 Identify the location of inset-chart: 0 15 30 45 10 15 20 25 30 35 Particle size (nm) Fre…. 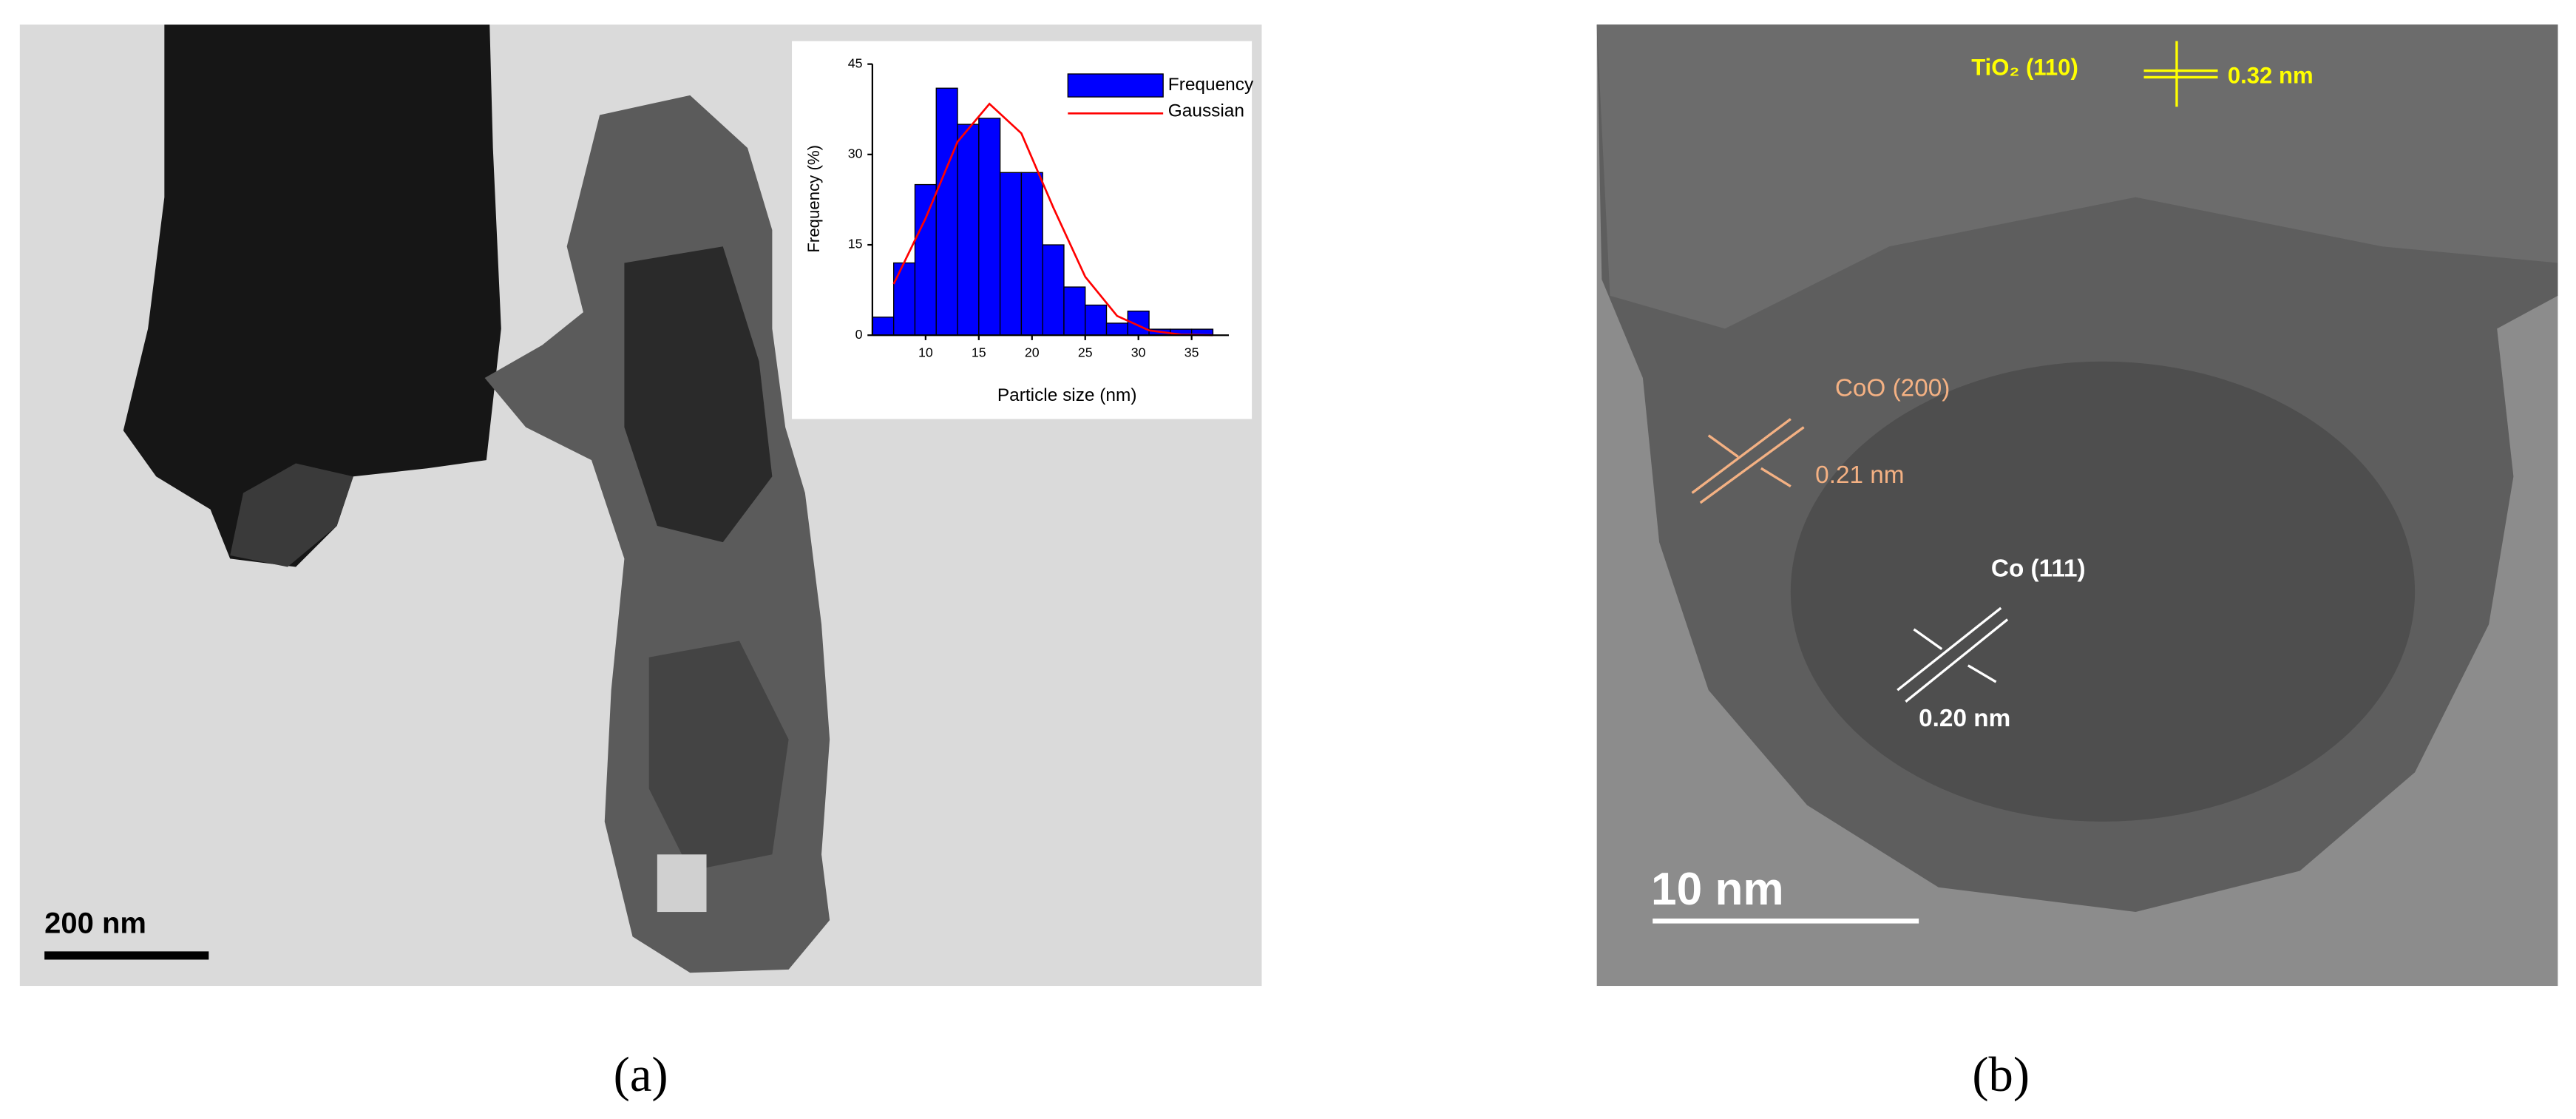
(1029, 230).